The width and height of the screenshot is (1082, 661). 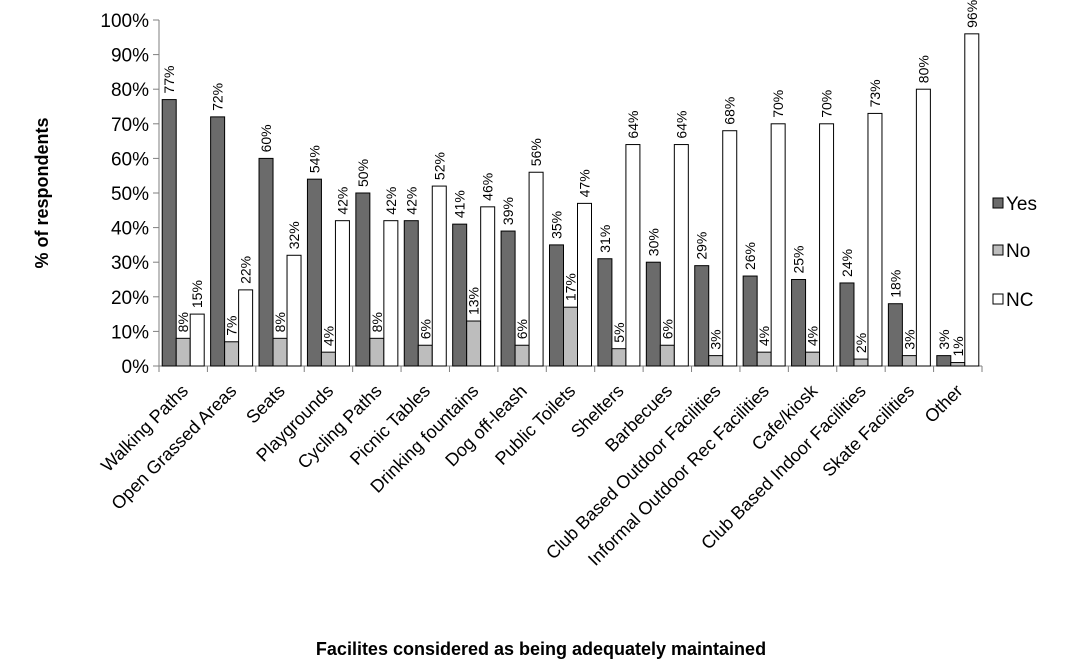 I want to click on data-label-yes-8: 39%, so click(x=508, y=211).